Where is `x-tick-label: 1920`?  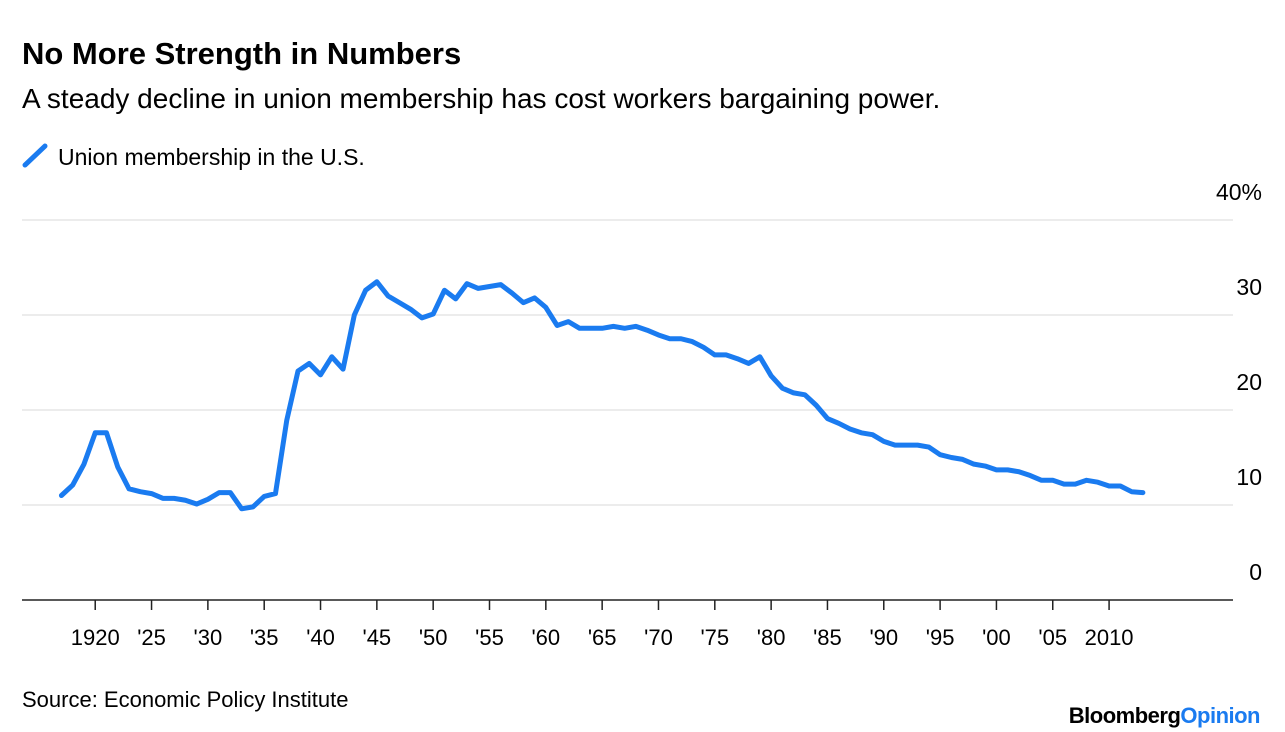 x-tick-label: 1920 is located at coordinates (95, 637).